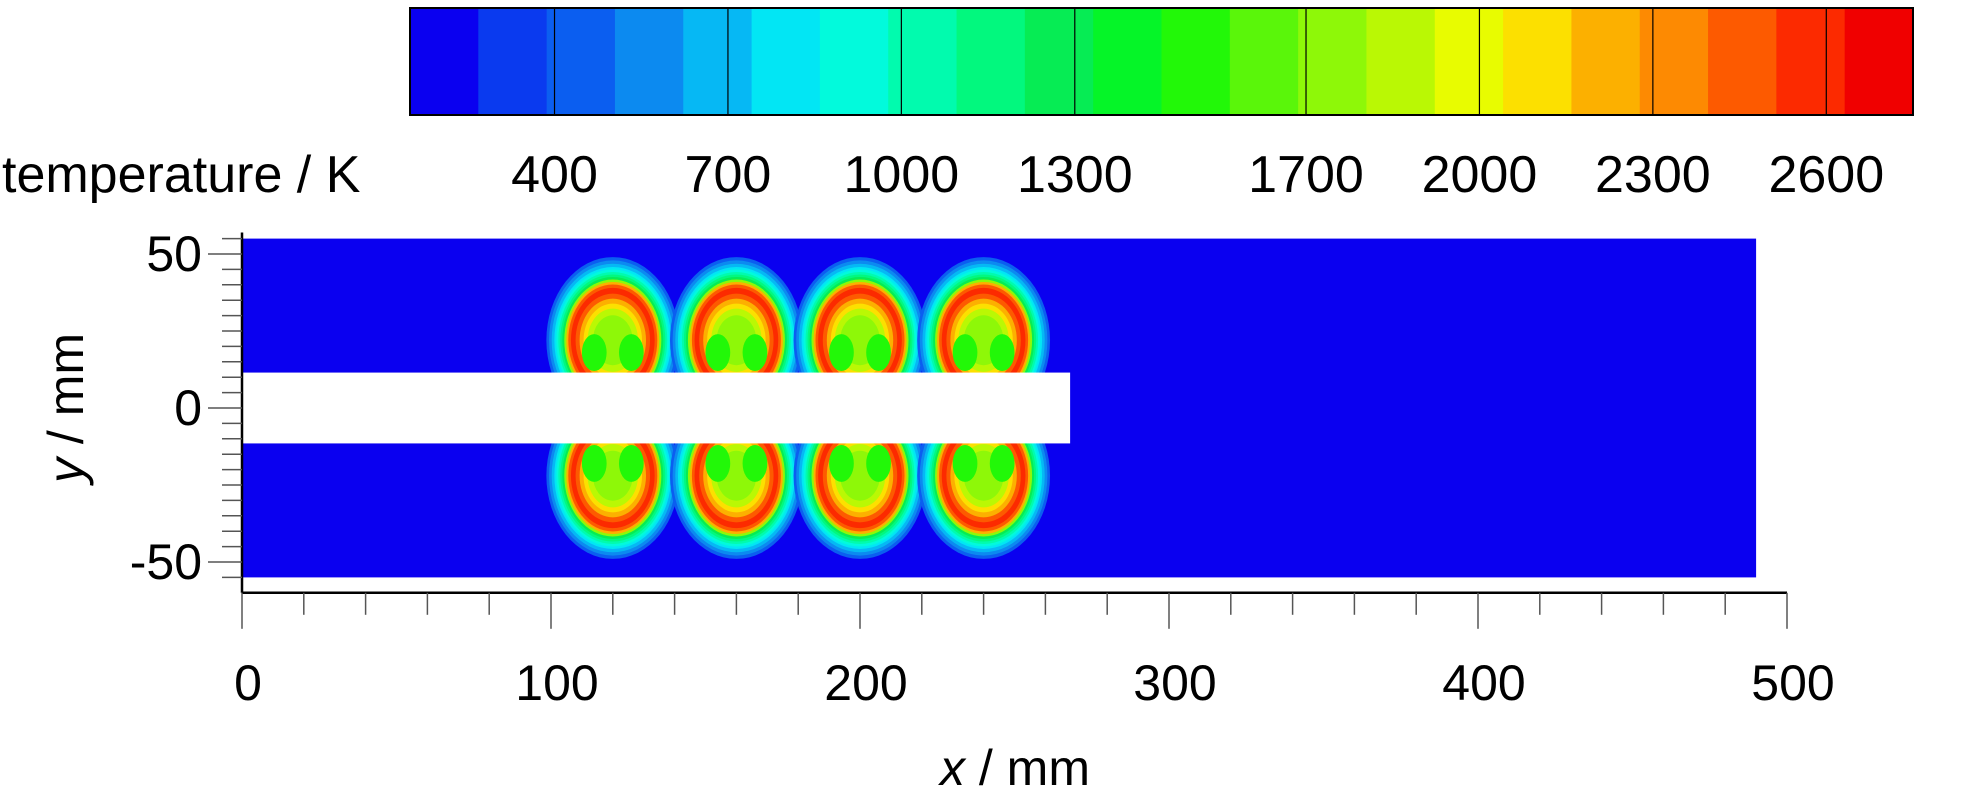 This screenshot has height=791, width=1962. I want to click on y-tick-label: -50, so click(166, 562).